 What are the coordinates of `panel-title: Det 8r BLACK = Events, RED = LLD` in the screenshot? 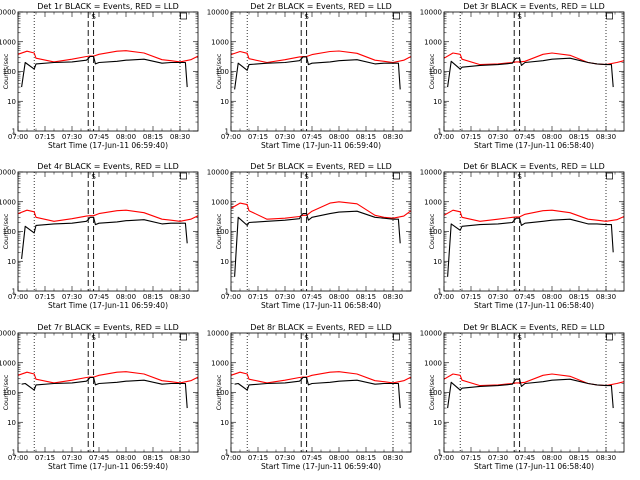 It's located at (321, 327).